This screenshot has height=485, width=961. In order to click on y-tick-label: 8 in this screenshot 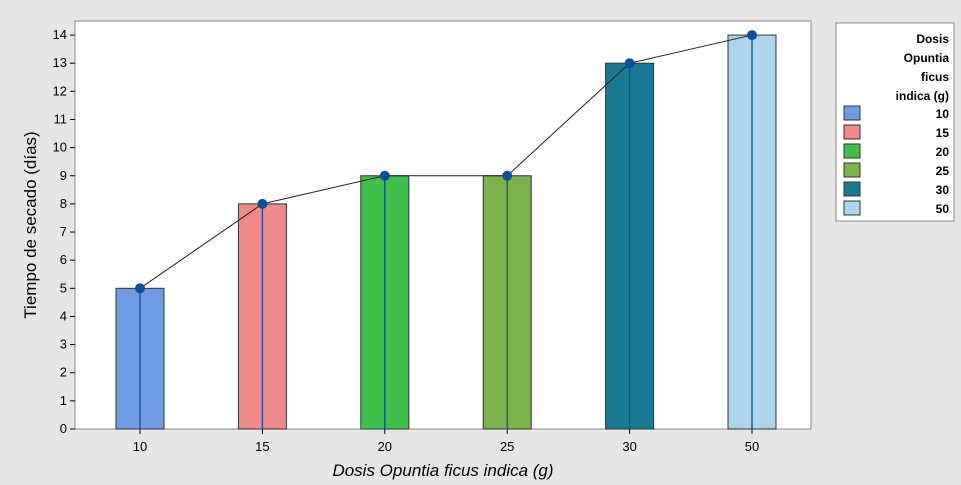, I will do `click(63, 203)`.